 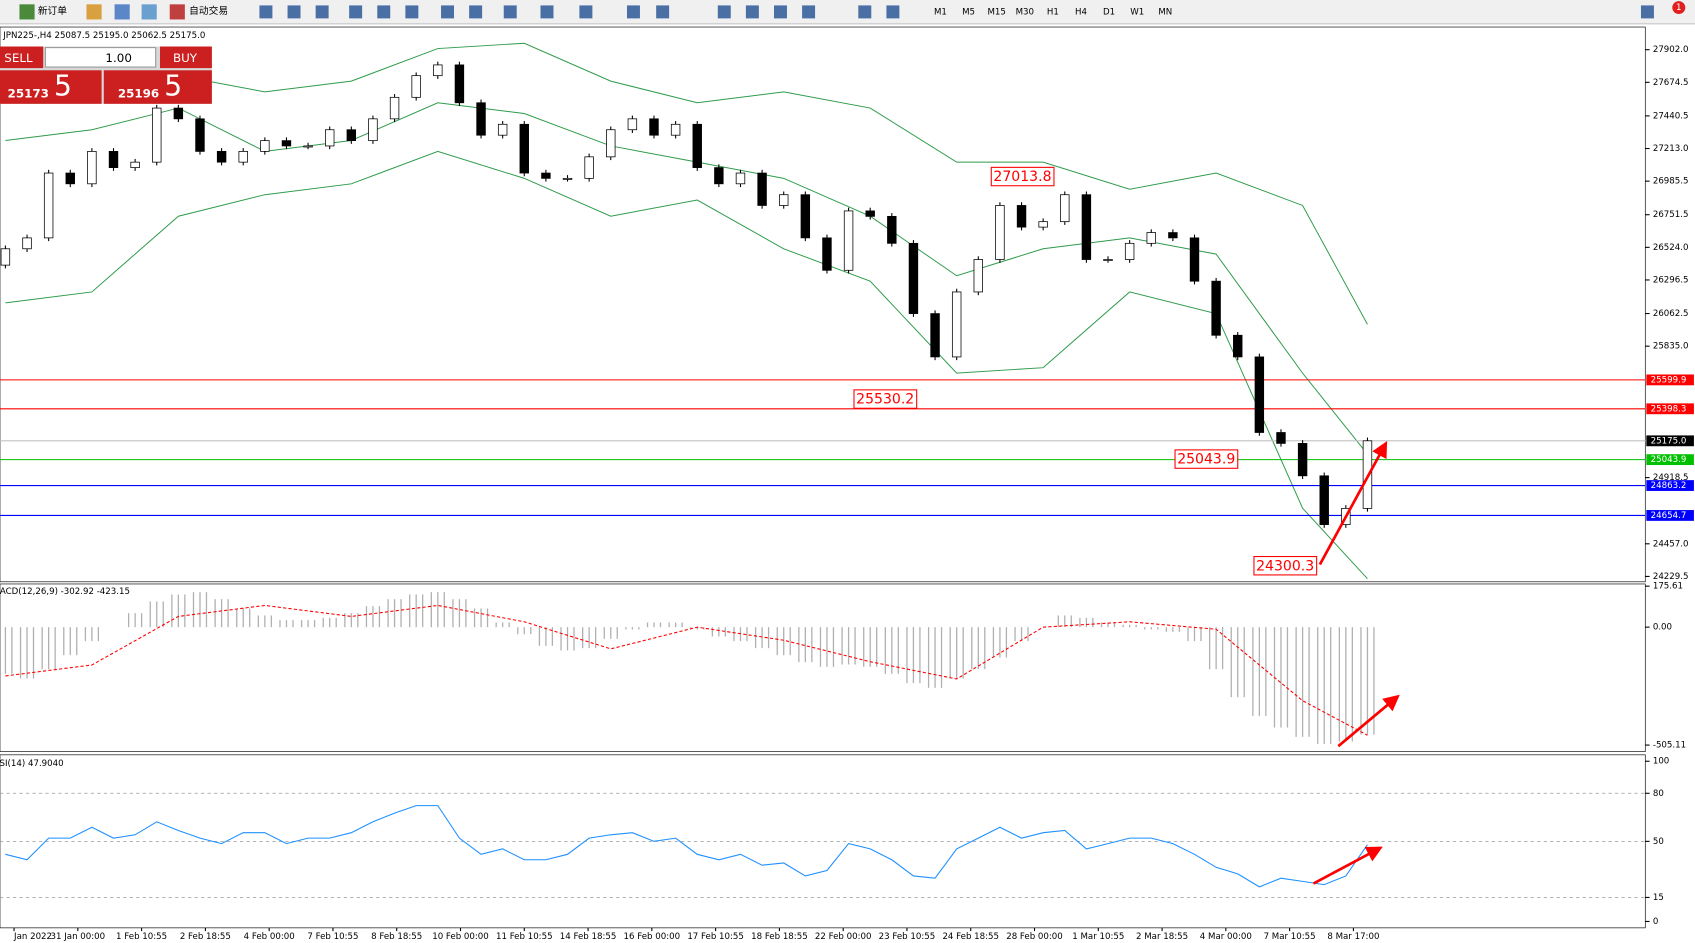 I want to click on auto-trading-button: 自动交易, so click(x=208, y=10).